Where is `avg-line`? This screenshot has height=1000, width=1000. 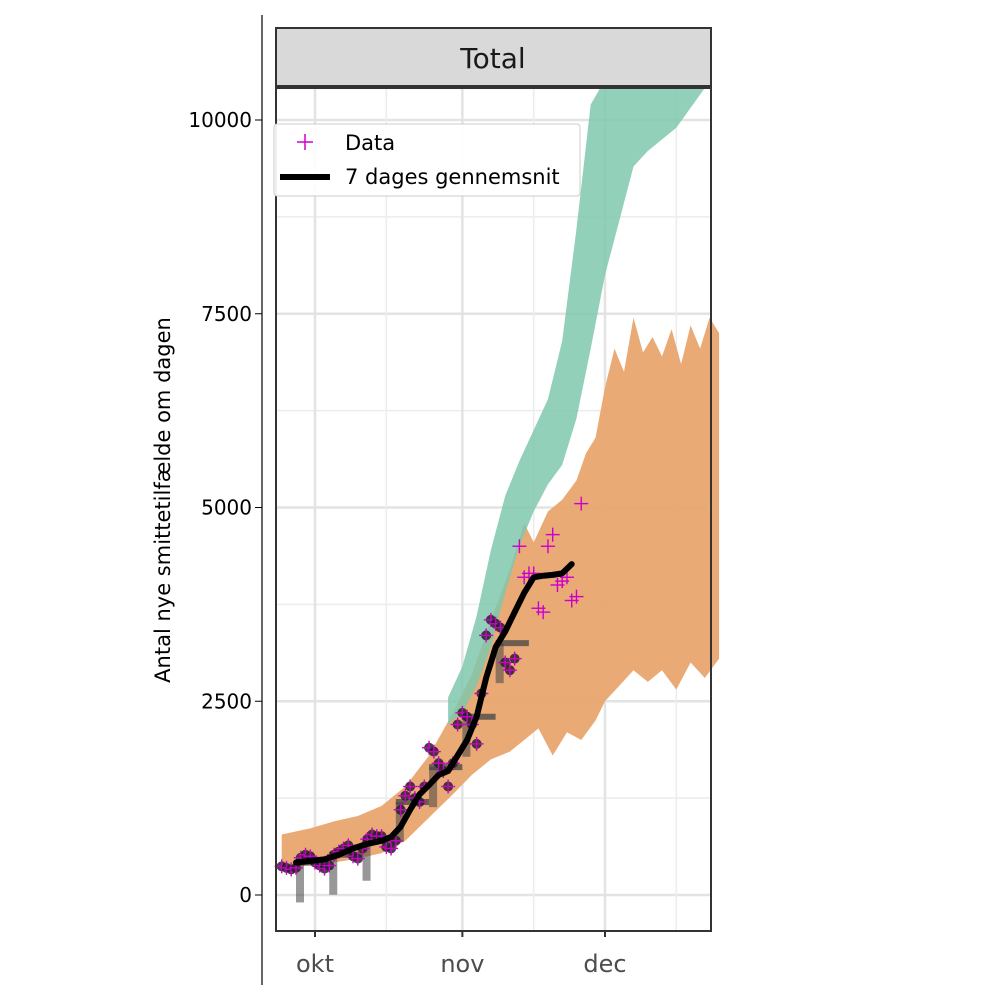 avg-line is located at coordinates (434, 713).